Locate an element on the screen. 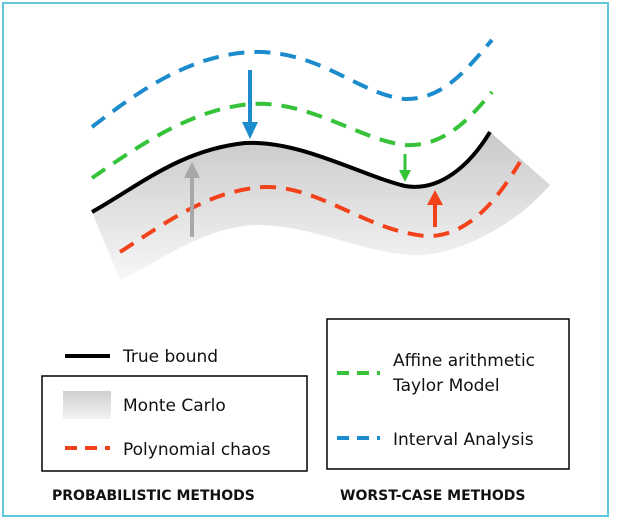  legend-polynomial-chaos-label: Polynomial chaos is located at coordinates (197, 450).